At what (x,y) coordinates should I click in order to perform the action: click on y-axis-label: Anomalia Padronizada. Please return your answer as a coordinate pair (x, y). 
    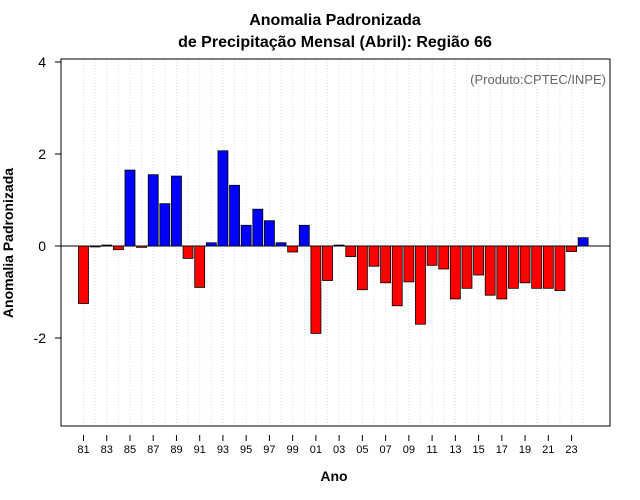
    Looking at the image, I should click on (8, 243).